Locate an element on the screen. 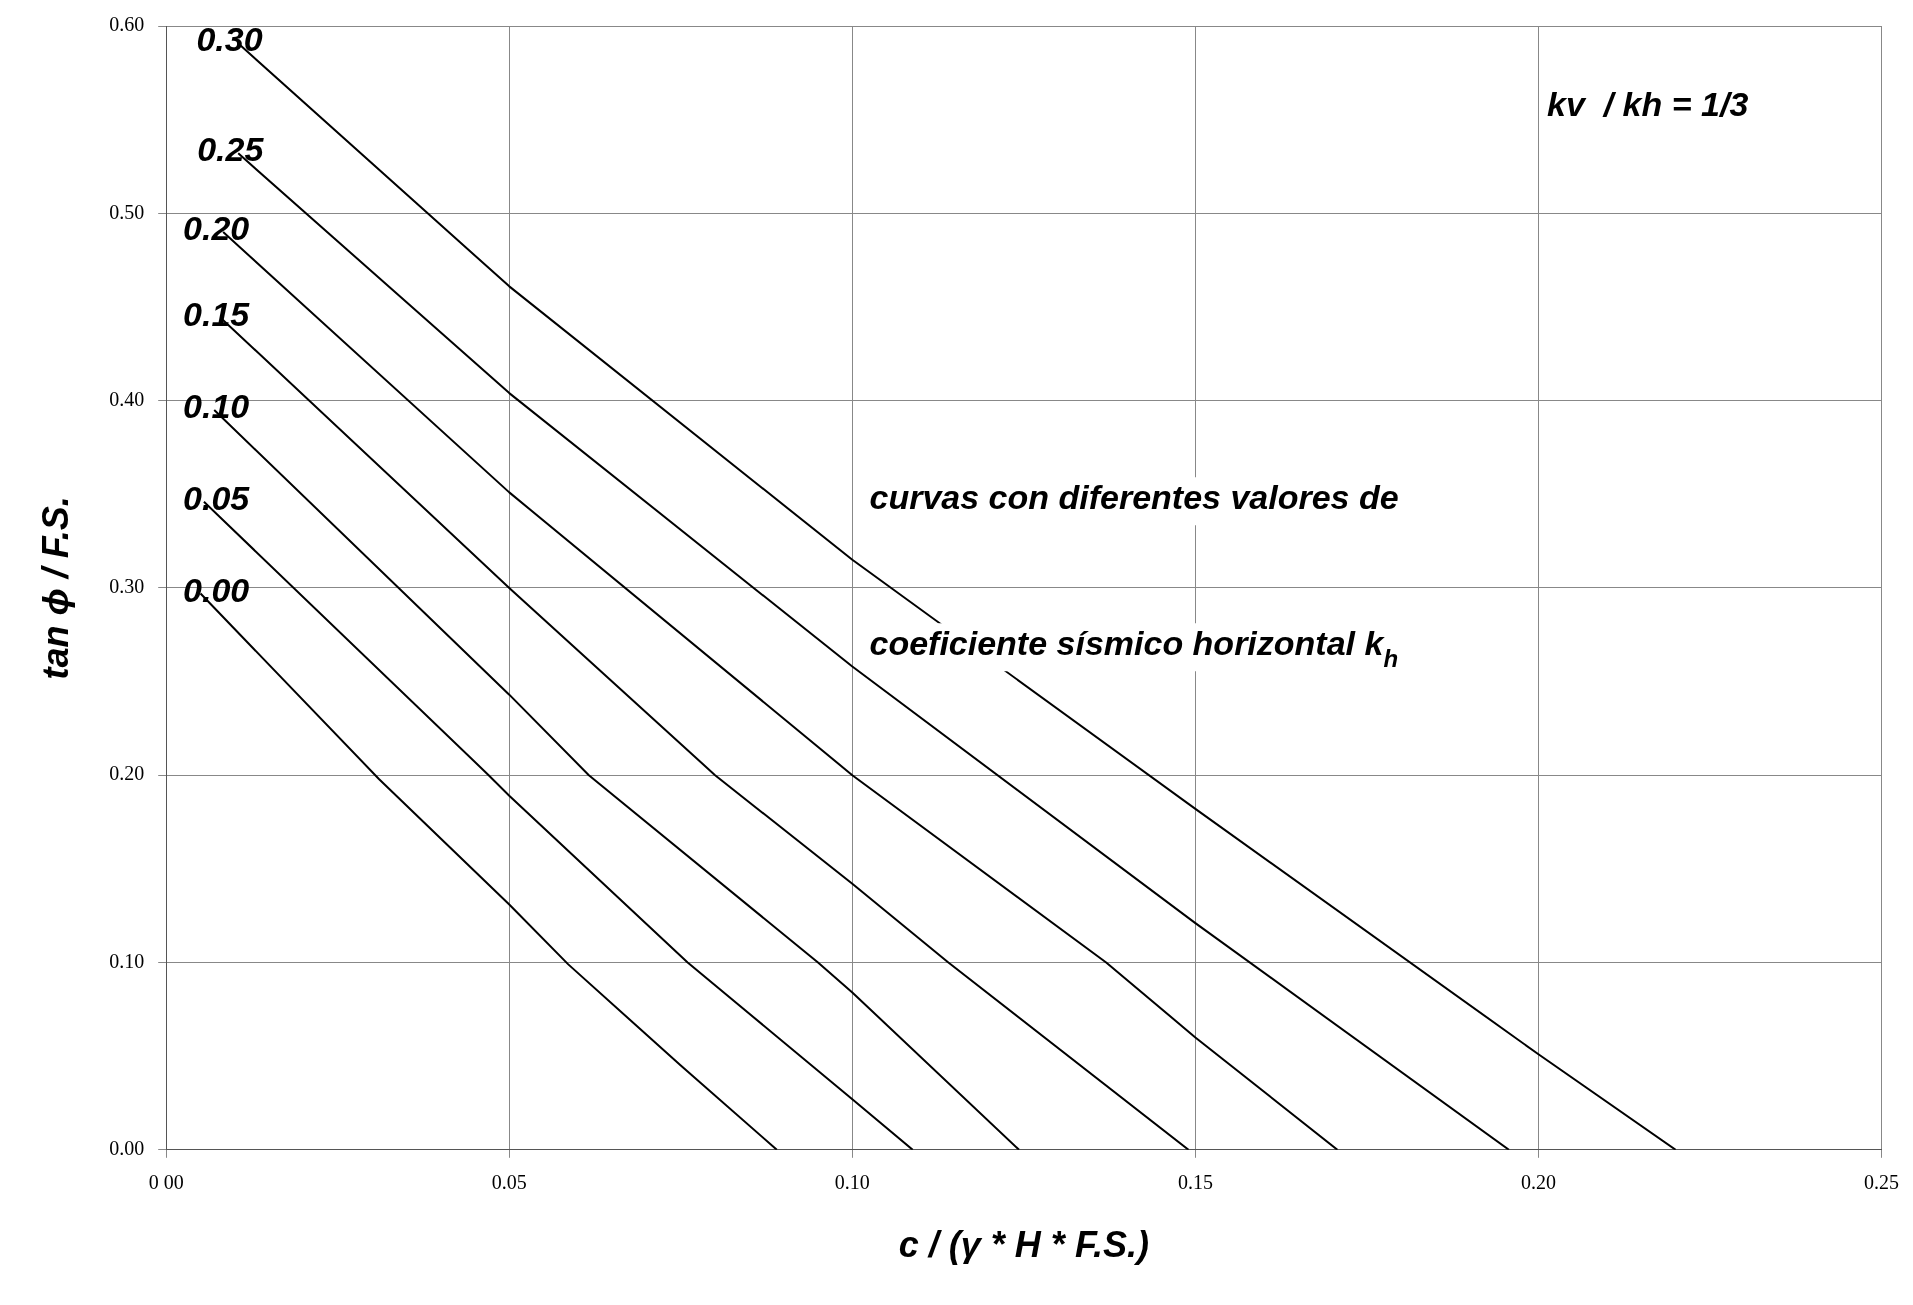 Image resolution: width=1913 pixels, height=1305 pixels. x-tick-label: 0.15 is located at coordinates (1195, 1182).